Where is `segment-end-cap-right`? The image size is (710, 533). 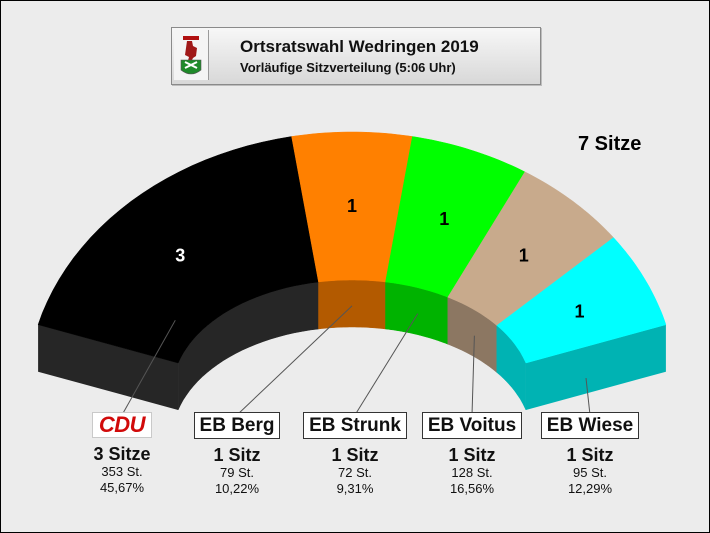
segment-end-cap-right is located at coordinates (595, 367).